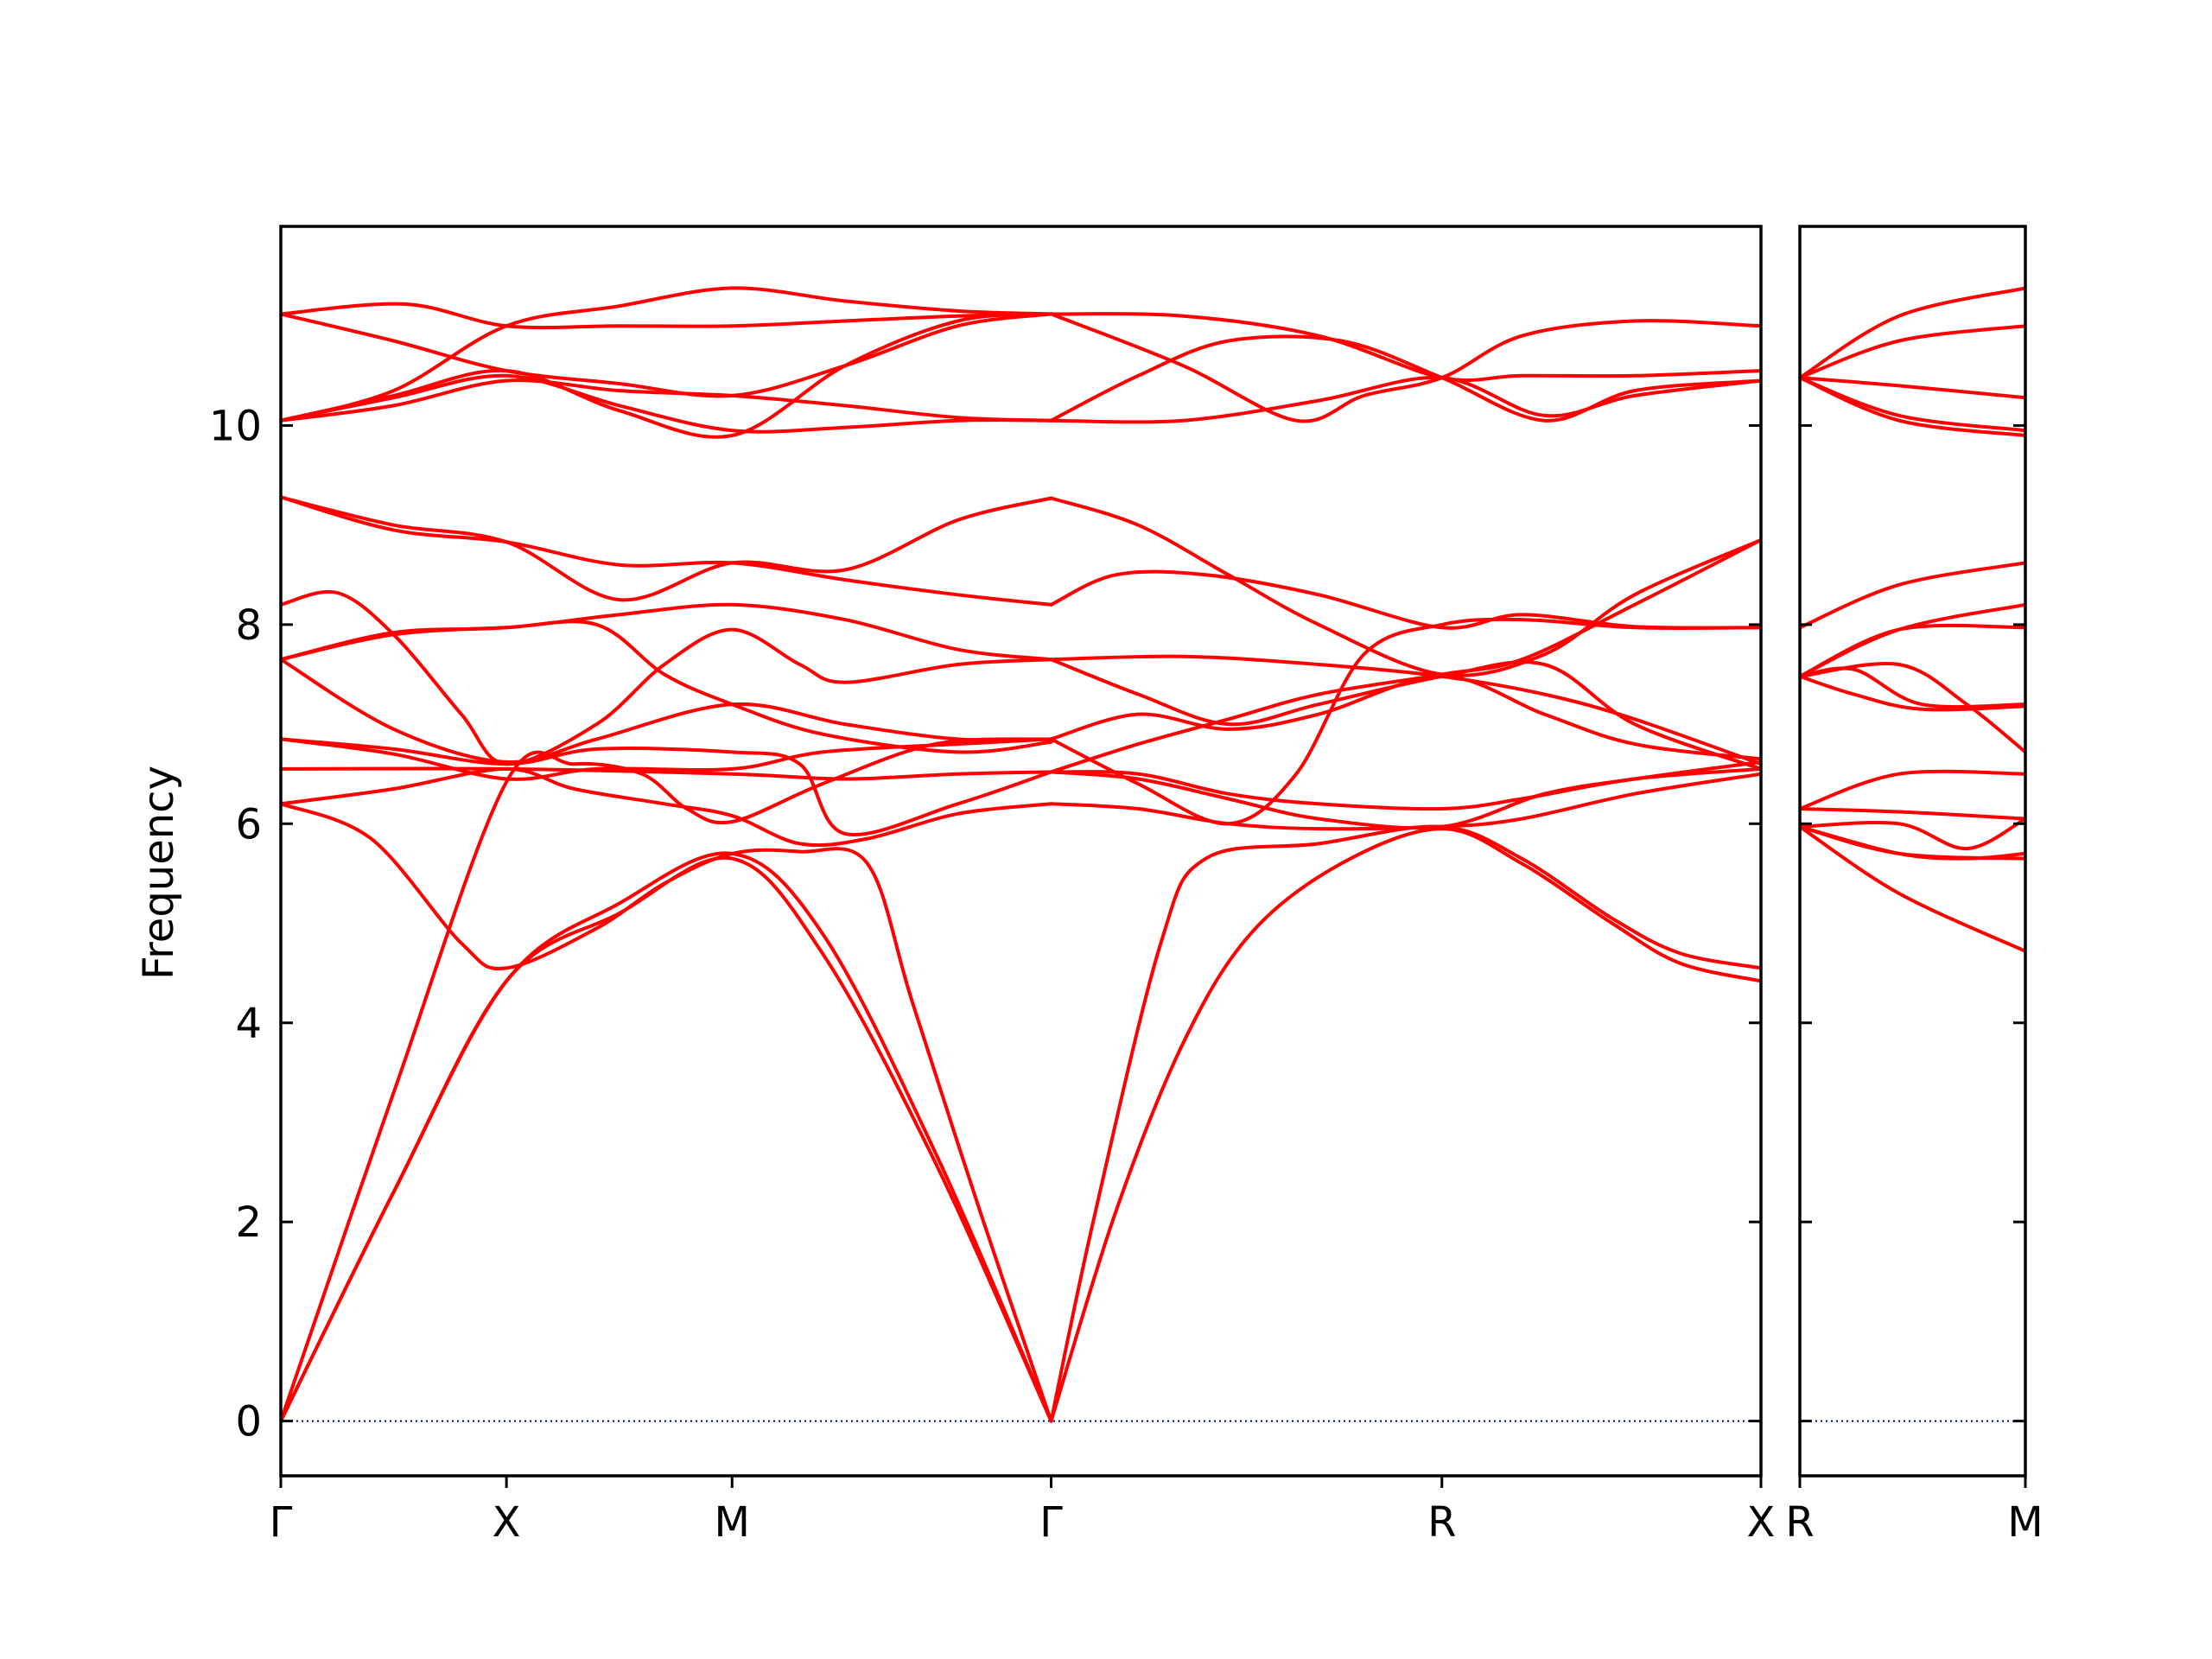 This screenshot has height=1659, width=2212. I want to click on bands-side-panel, so click(1912, 854).